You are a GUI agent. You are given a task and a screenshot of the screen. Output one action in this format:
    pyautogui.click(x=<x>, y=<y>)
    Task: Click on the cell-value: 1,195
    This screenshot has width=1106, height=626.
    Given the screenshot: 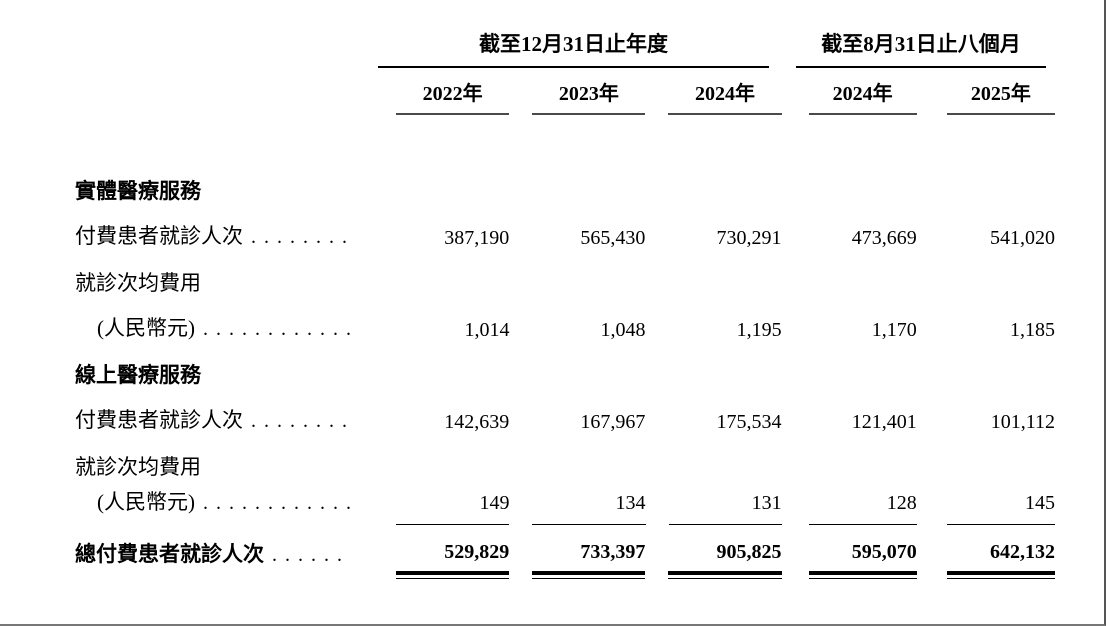 What is the action you would take?
    pyautogui.click(x=759, y=330)
    